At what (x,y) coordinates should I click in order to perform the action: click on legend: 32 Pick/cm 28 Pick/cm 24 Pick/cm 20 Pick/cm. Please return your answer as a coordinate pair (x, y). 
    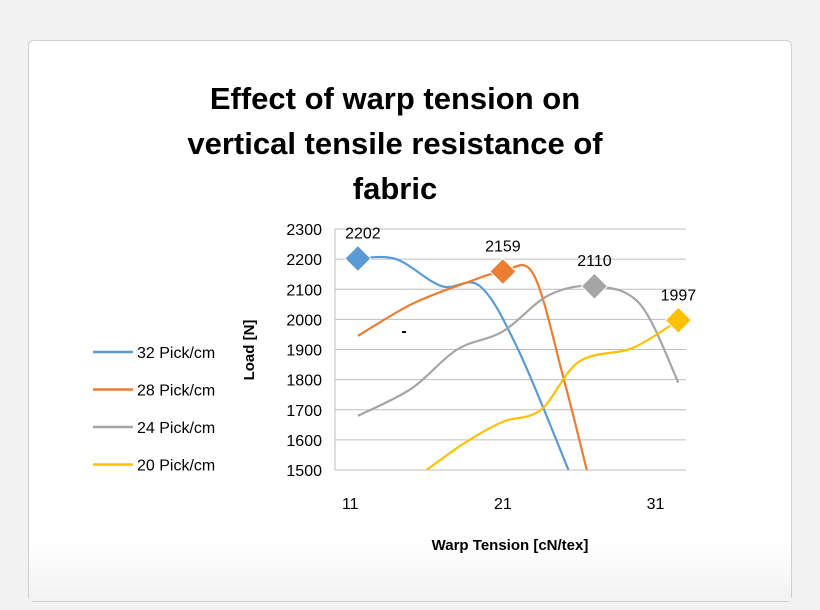
    Looking at the image, I should click on (154, 410).